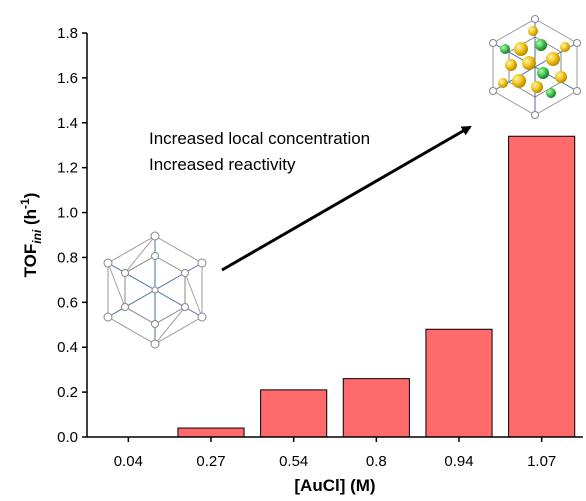  I want to click on y-axis-title-unit-open: (h, so click(30, 219).